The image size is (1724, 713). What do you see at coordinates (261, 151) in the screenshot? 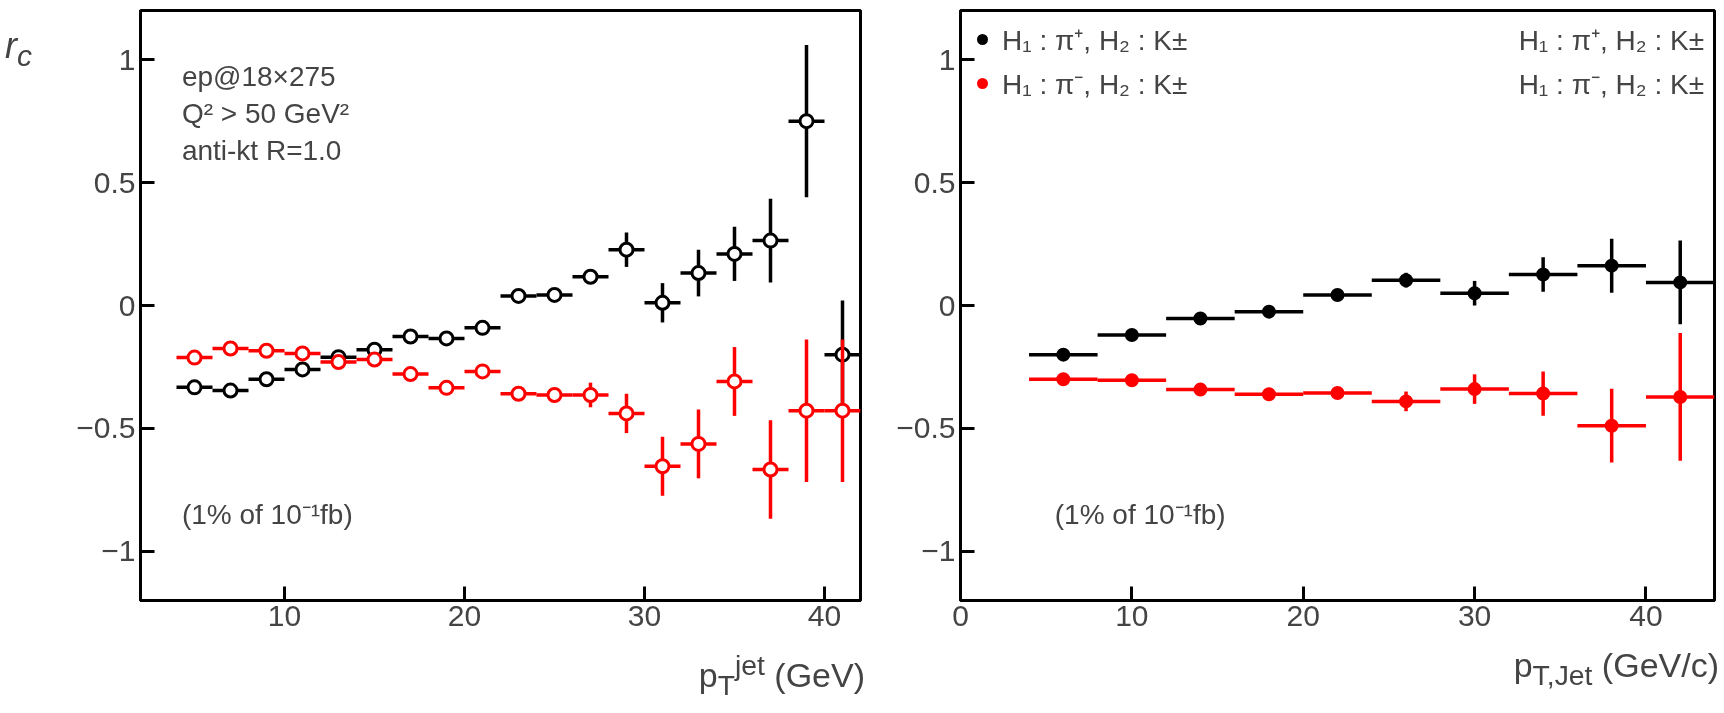
I see `annotation: anti-kt R=1.0` at bounding box center [261, 151].